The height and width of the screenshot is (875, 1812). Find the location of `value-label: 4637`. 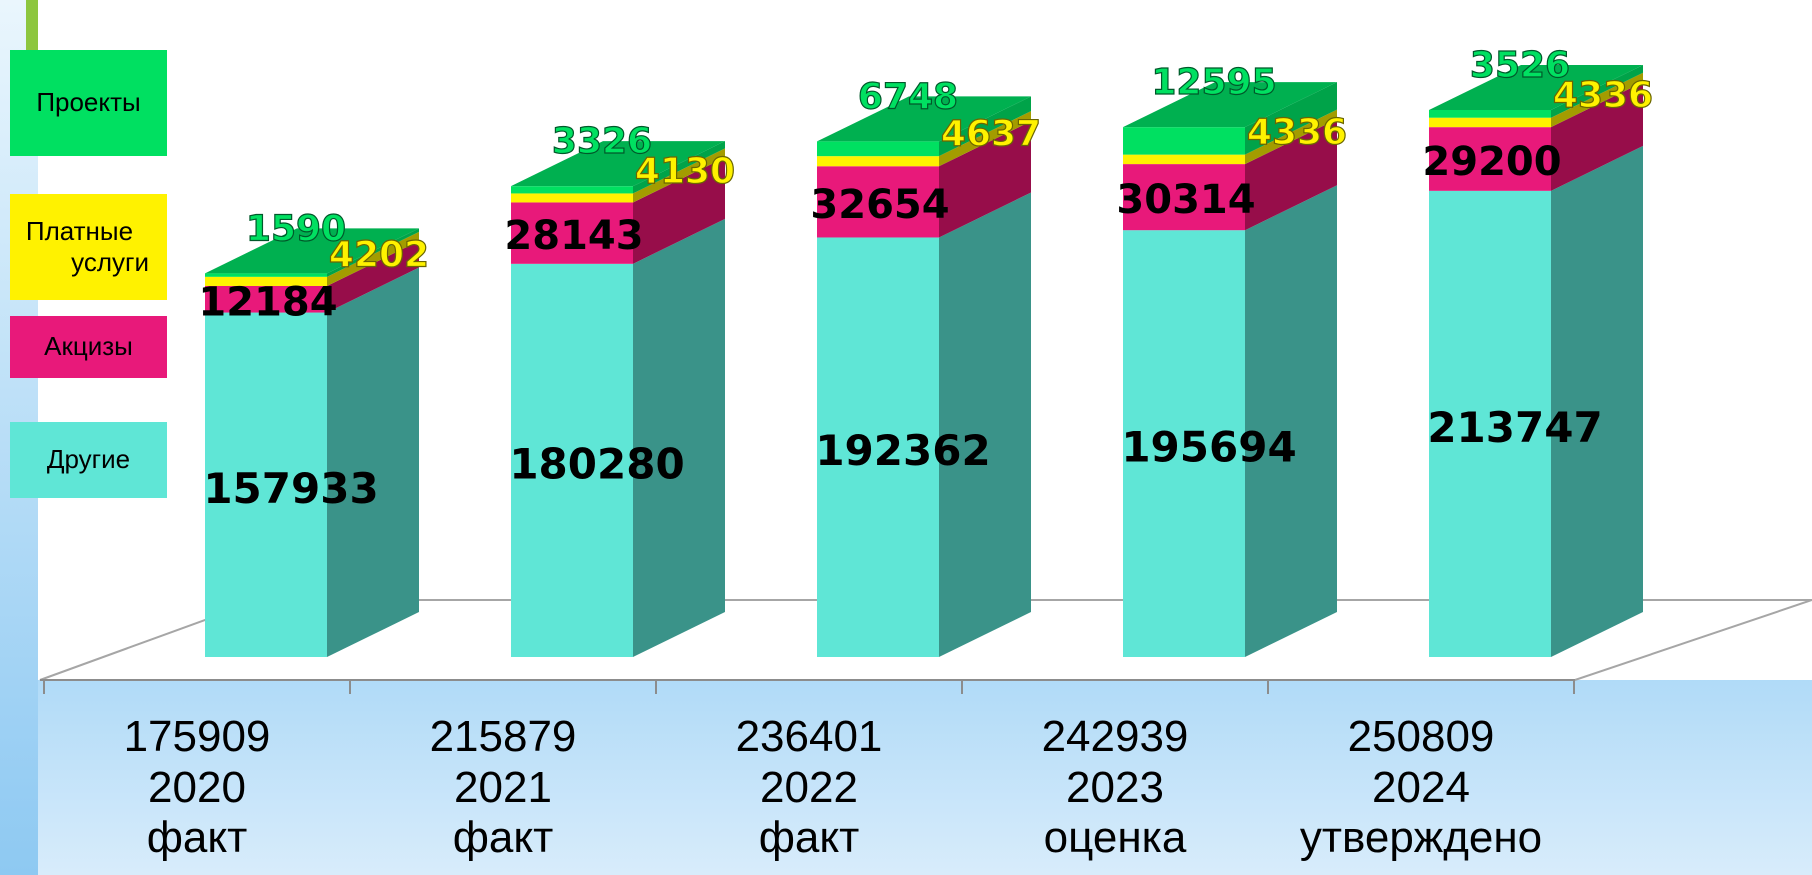

value-label: 4637 is located at coordinates (991, 134).